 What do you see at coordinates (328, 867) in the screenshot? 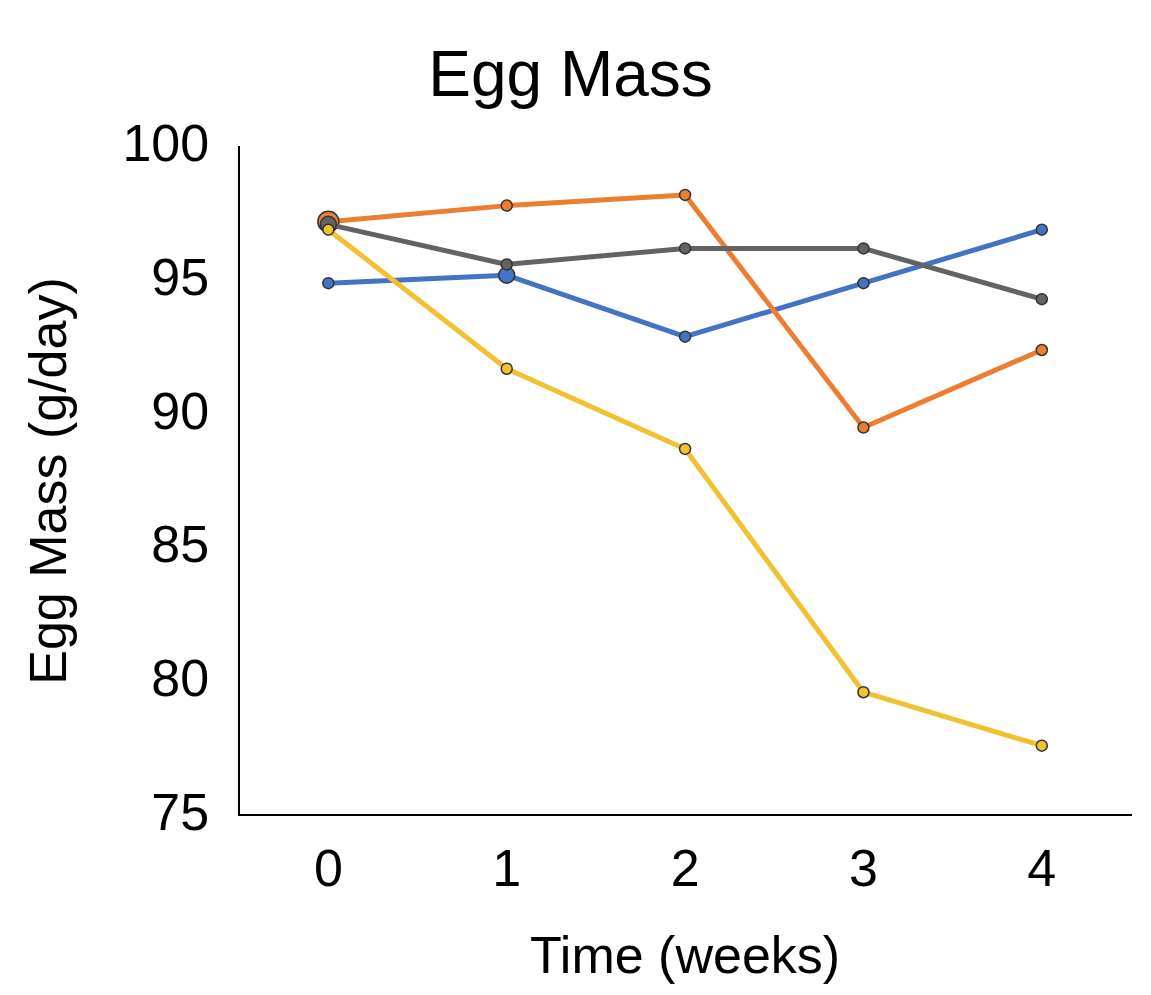
I see `x-tick-label: 0` at bounding box center [328, 867].